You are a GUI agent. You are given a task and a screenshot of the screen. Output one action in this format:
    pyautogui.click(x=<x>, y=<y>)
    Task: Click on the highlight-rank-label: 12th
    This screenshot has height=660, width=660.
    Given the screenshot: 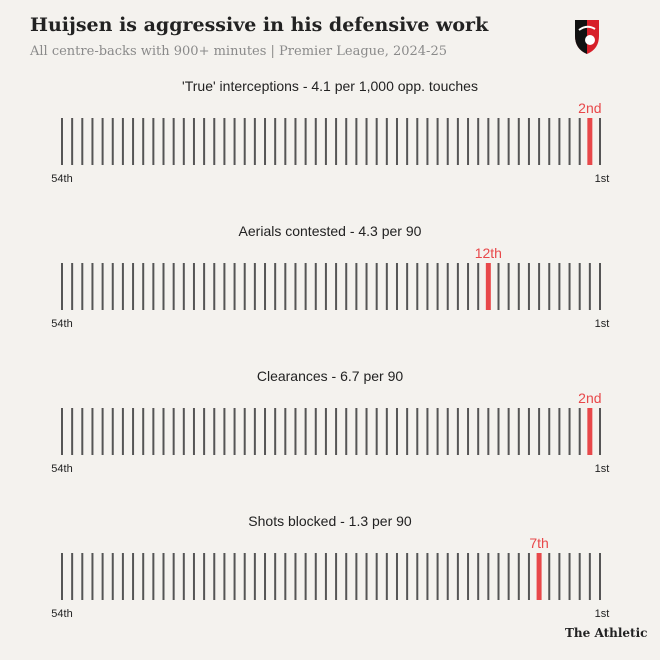 What is the action you would take?
    pyautogui.click(x=488, y=253)
    